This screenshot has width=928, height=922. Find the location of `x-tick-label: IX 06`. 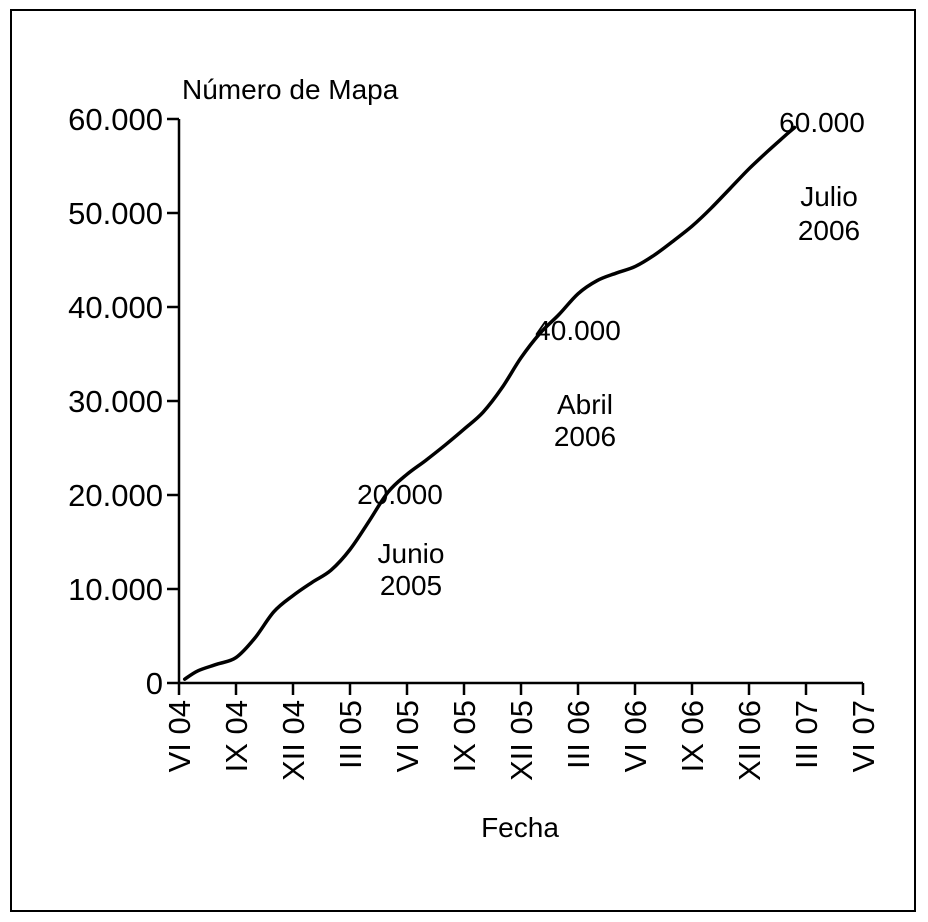

x-tick-label: IX 06 is located at coordinates (692, 736).